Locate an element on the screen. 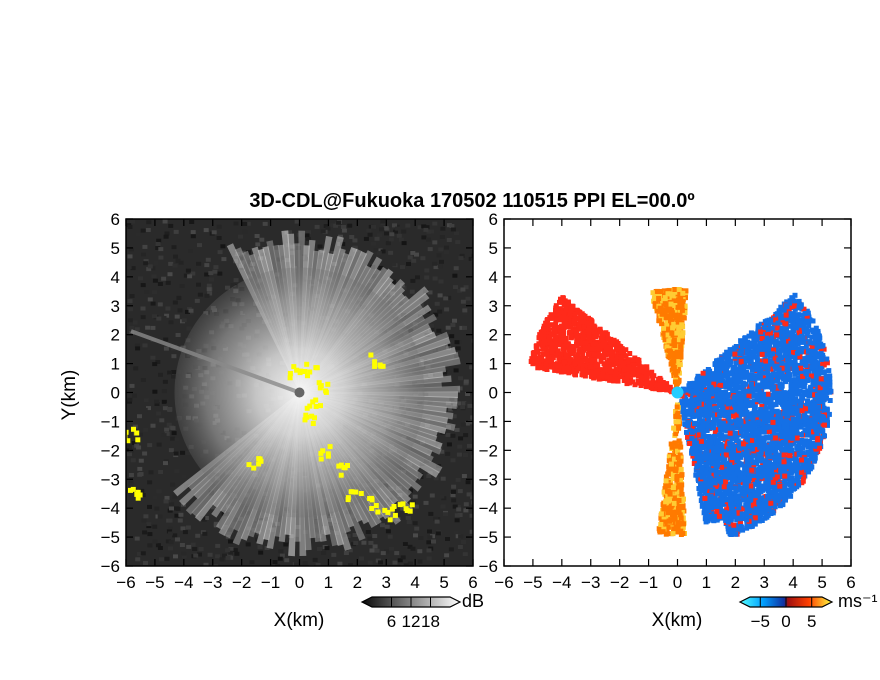 The image size is (880, 680). overlay-cell is located at coordinates (313, 423).